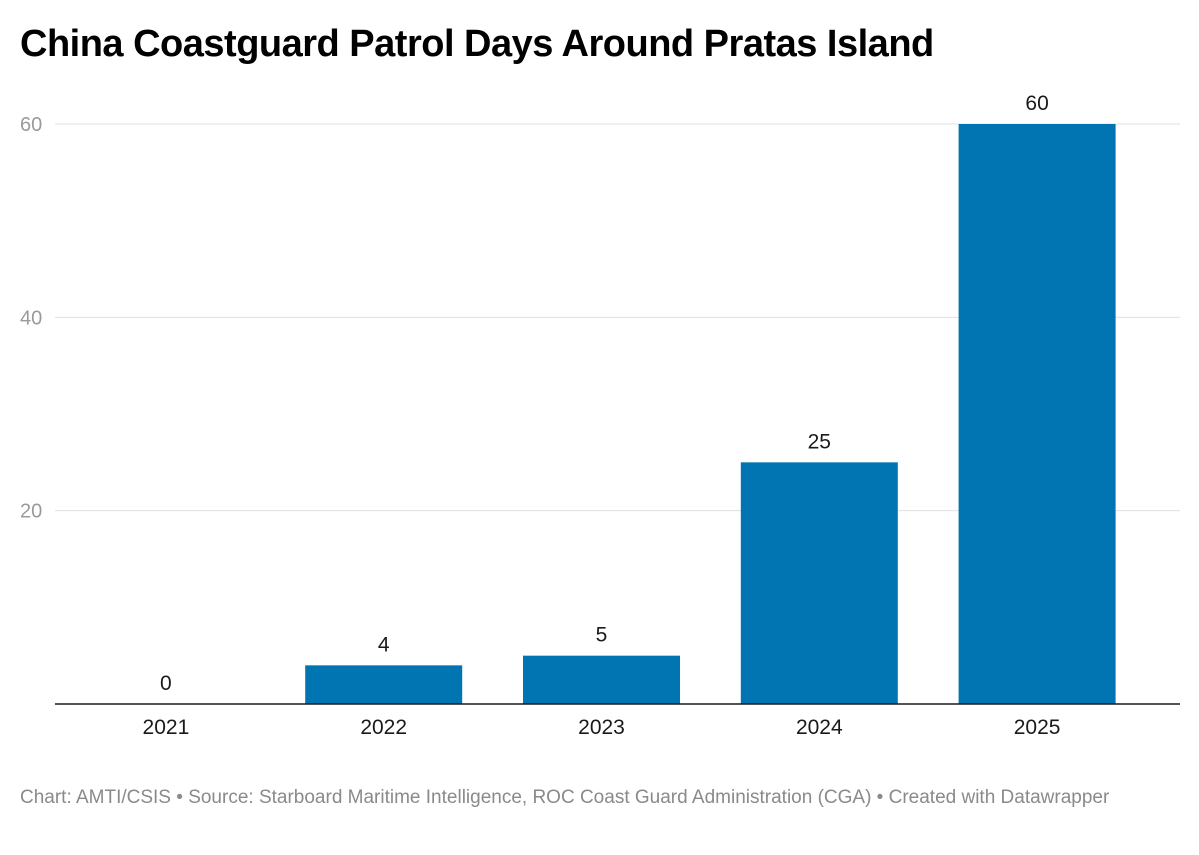  Describe the element at coordinates (602, 635) in the screenshot. I see `data-label: 5` at that location.